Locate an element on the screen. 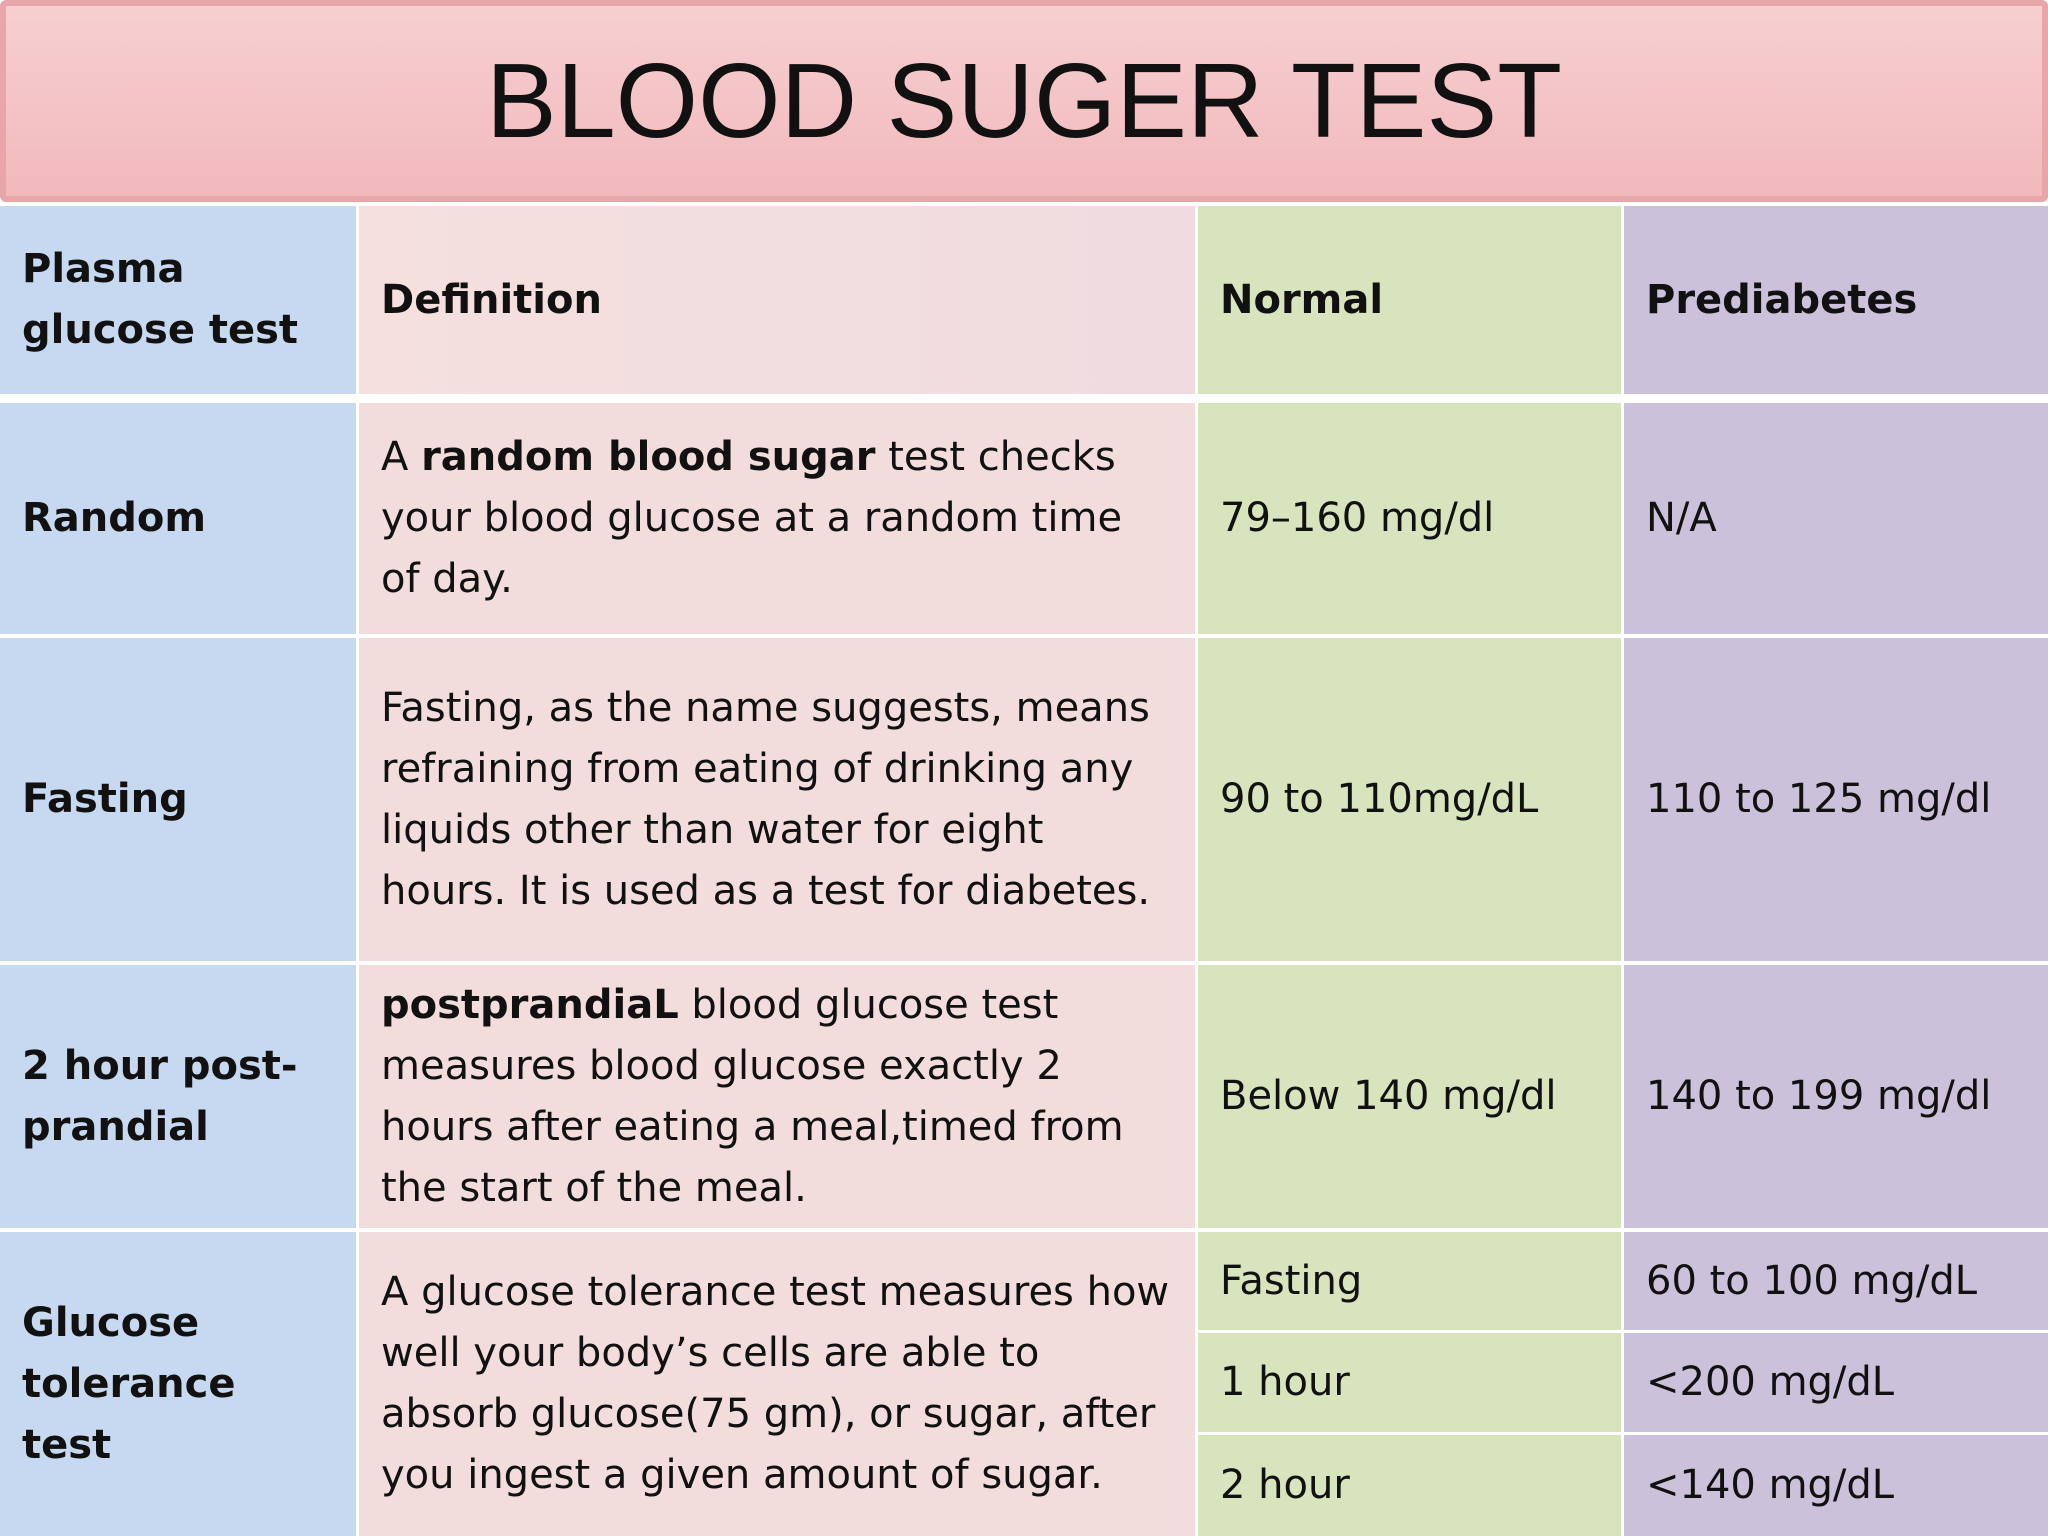 The width and height of the screenshot is (2048, 1536). normal-cell: 79–160 mg/dl is located at coordinates (1409, 518).